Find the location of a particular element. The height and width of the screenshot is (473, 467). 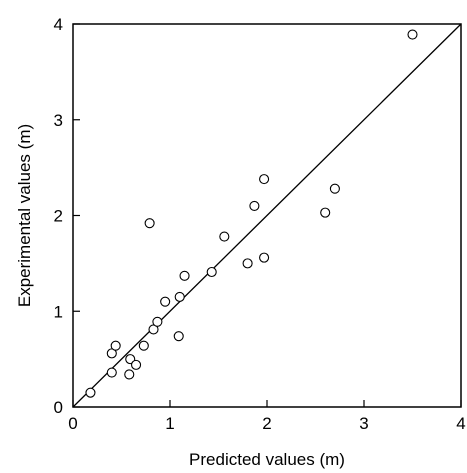

x-tick-label: 2 is located at coordinates (266, 423).